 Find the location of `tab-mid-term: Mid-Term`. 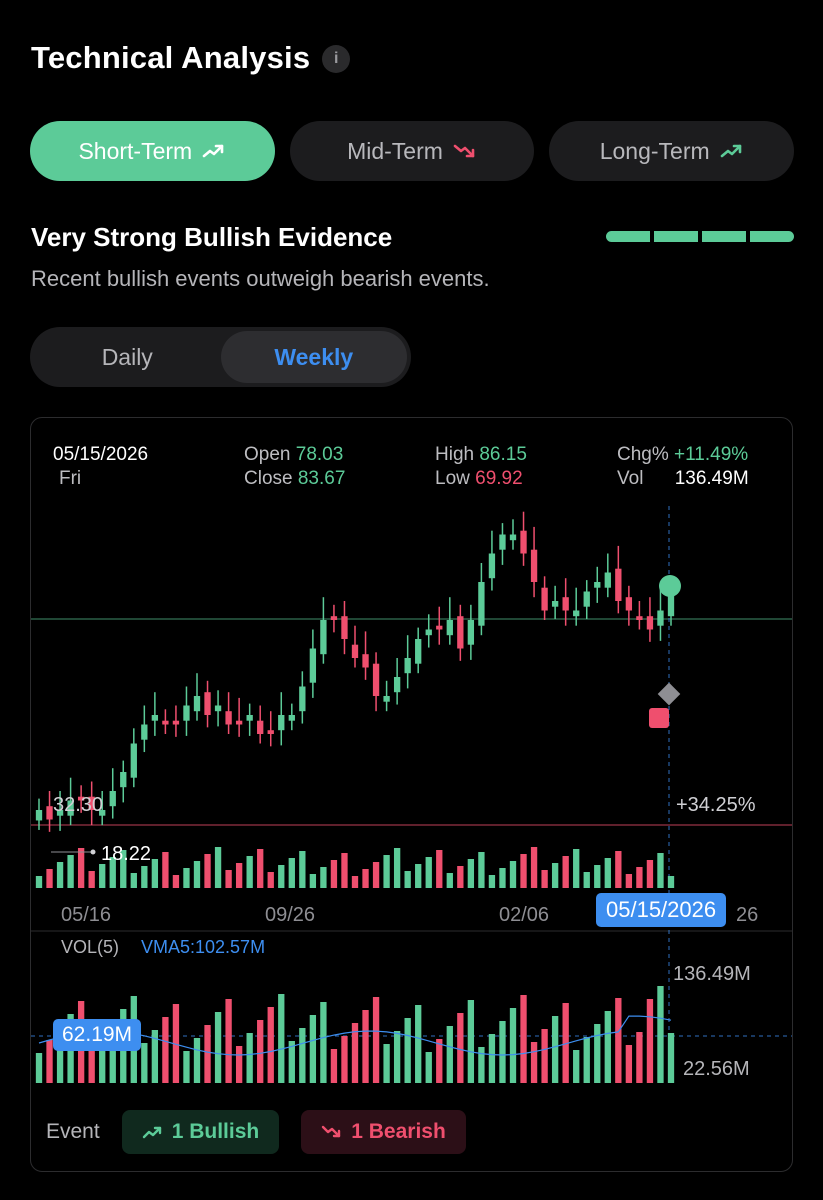

tab-mid-term: Mid-Term is located at coordinates (412, 151).